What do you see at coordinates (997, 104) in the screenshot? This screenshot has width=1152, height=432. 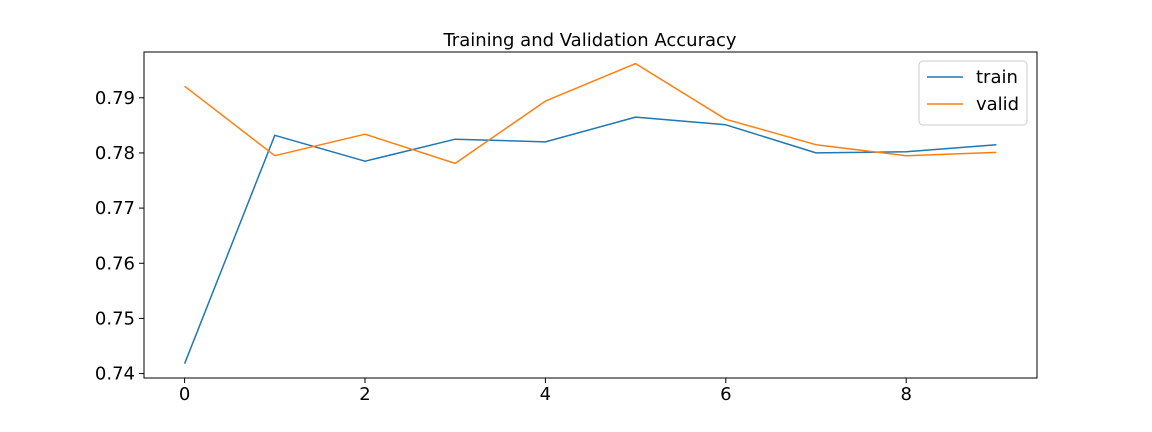 I see `legend-label-valid: valid` at bounding box center [997, 104].